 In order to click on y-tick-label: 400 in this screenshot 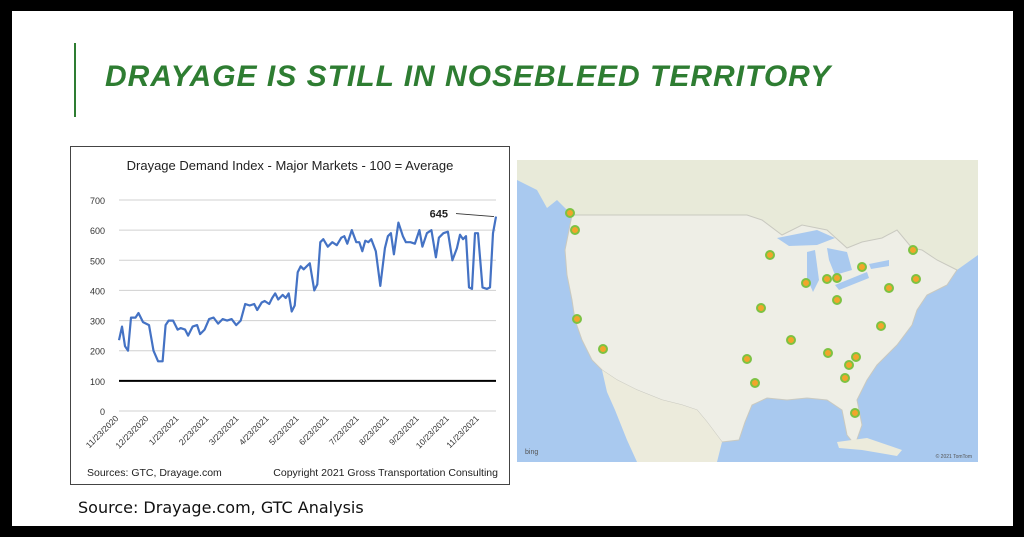, I will do `click(97, 291)`.